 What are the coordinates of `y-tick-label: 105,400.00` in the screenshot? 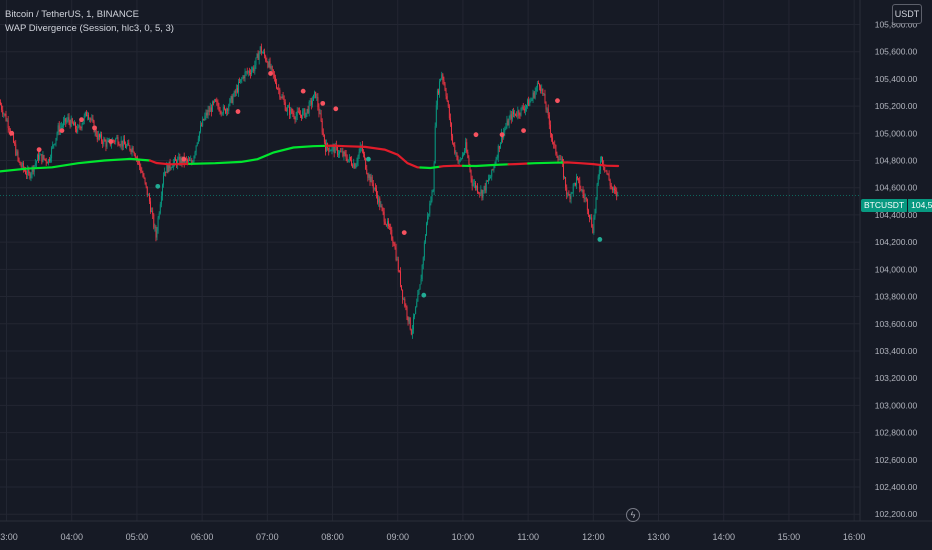 It's located at (896, 79).